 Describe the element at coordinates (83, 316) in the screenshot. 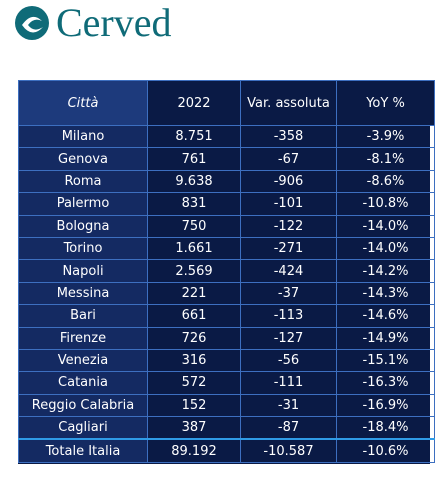

I see `city-cell: Bari` at that location.